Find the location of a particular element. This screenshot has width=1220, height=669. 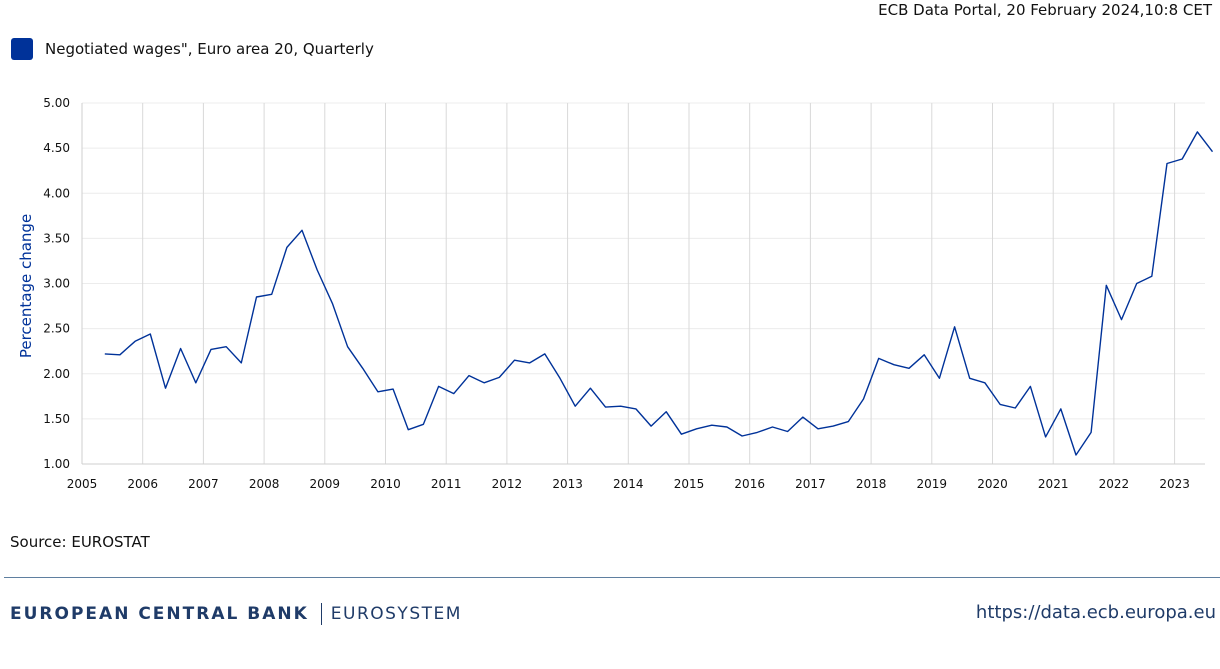

brand-name: EUROPEAN CENTRAL BANK is located at coordinates (159, 614).